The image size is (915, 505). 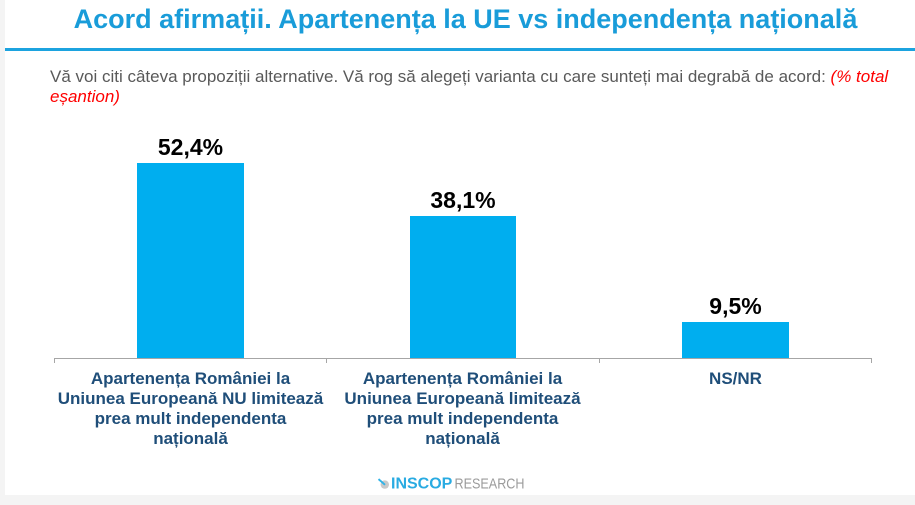 I want to click on svg-text: RESEARCH, so click(x=490, y=483).